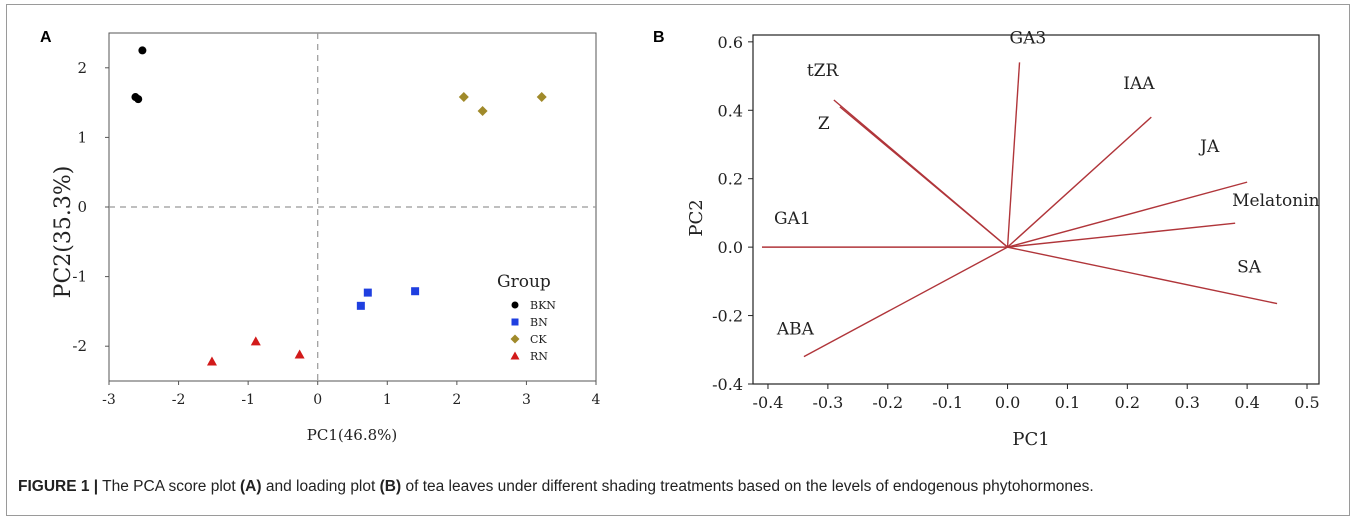  What do you see at coordinates (79, 346) in the screenshot?
I see `y-tick-label: -2` at bounding box center [79, 346].